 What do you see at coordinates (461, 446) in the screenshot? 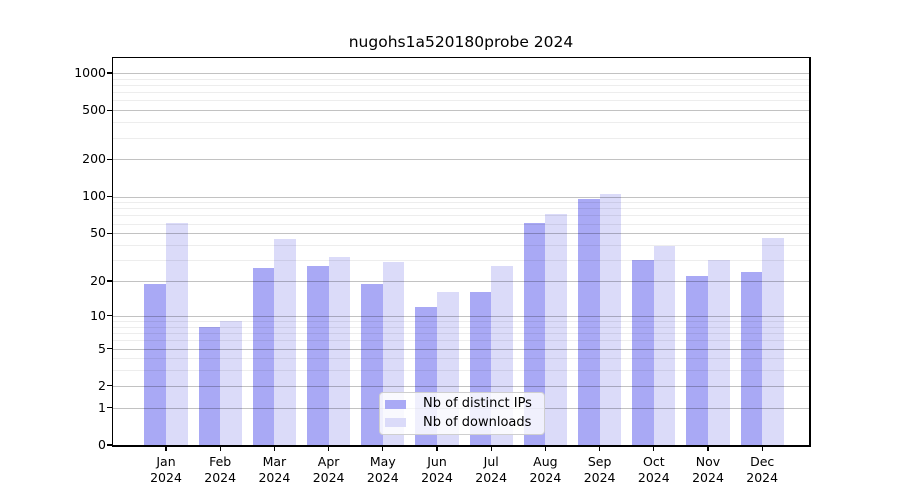
I see `axis-spine-bottom` at bounding box center [461, 446].